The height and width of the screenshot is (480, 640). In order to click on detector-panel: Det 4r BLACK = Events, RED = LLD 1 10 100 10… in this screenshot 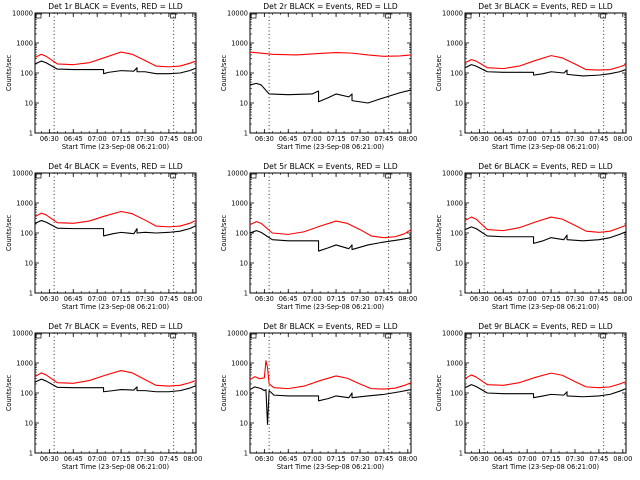, I will do `click(103, 236)`.